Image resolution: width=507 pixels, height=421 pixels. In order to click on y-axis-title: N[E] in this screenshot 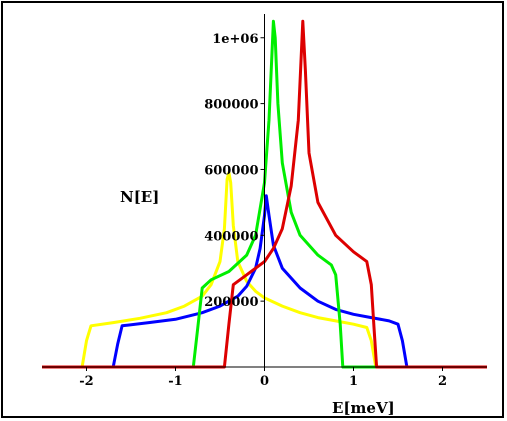, I will do `click(139, 197)`.